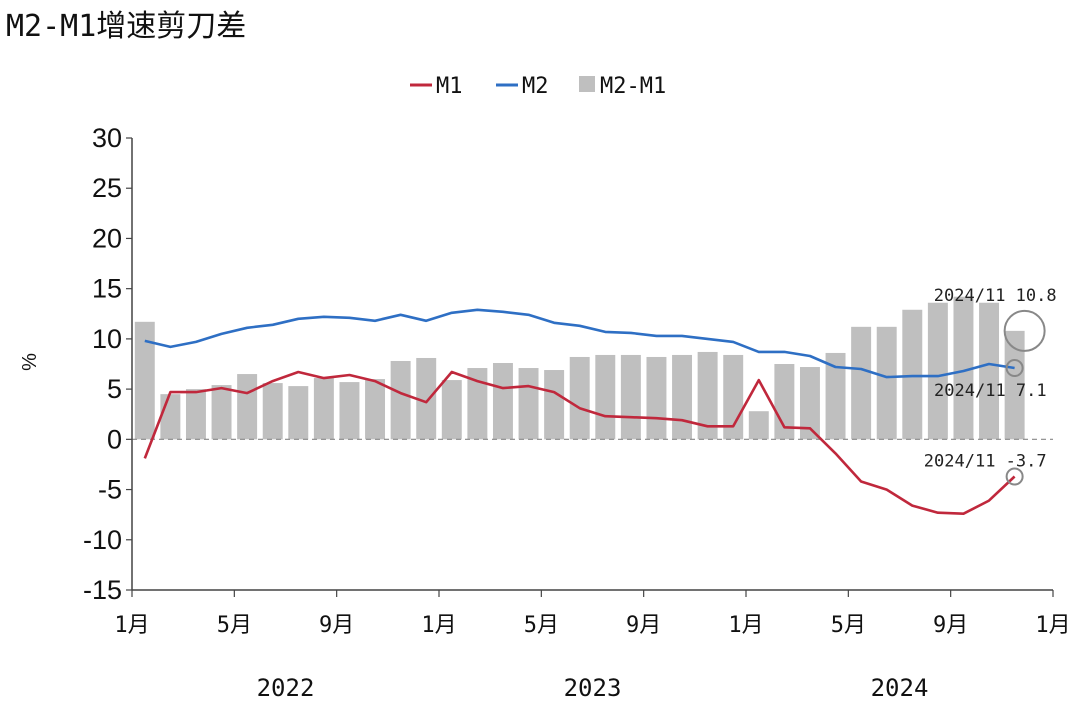 Image resolution: width=1080 pixels, height=705 pixels. What do you see at coordinates (126, 26) in the screenshot?
I see `chart-title: M2-M1增速剪刀差` at bounding box center [126, 26].